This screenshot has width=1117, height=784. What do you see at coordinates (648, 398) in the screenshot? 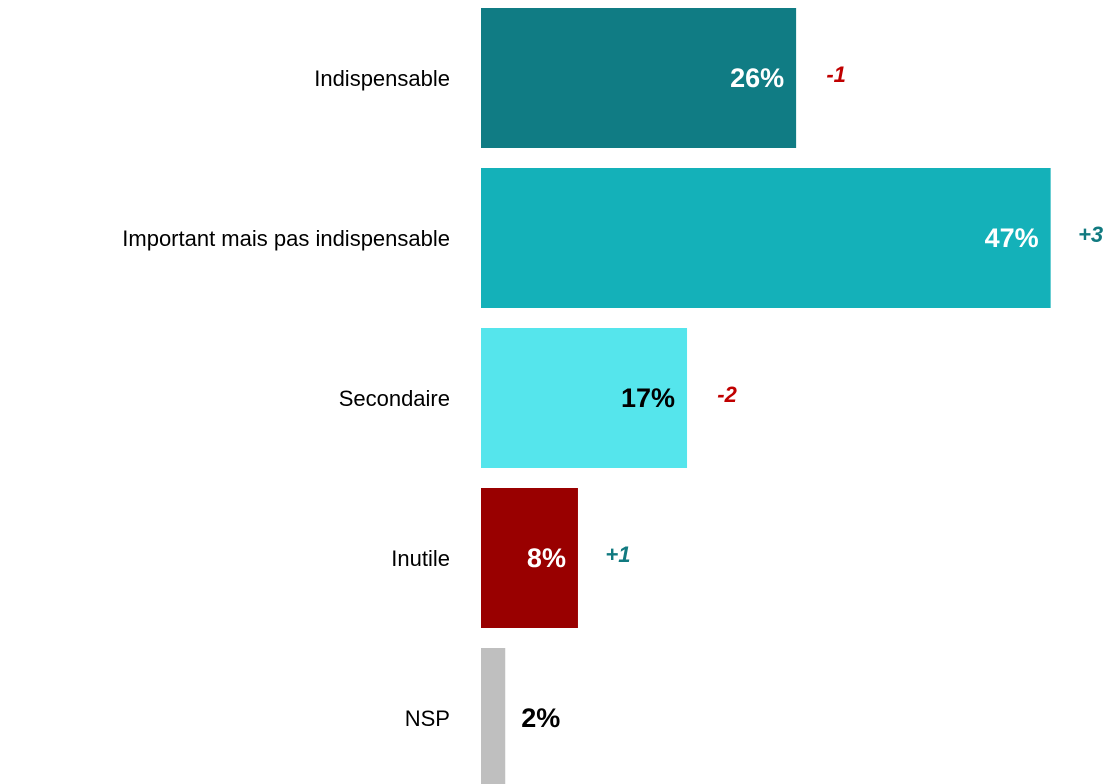
I see `value-label: 17%` at bounding box center [648, 398].